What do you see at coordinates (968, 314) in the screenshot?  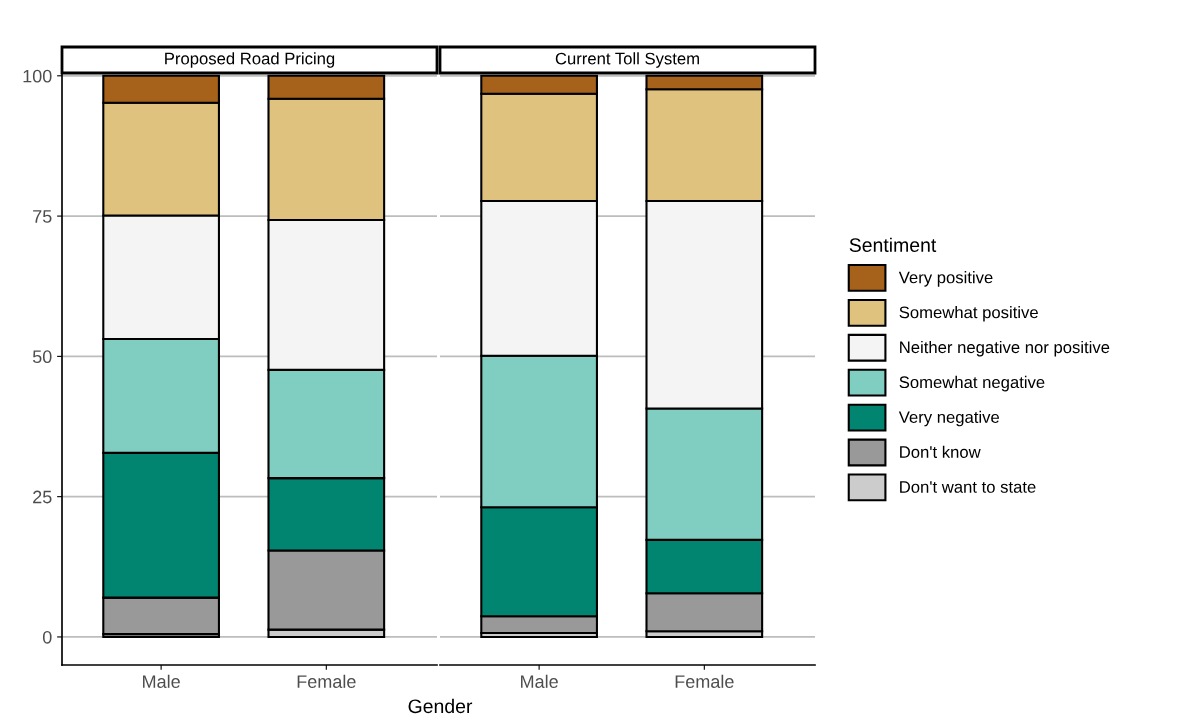 I see `legend-label: Somewhat positive` at bounding box center [968, 314].